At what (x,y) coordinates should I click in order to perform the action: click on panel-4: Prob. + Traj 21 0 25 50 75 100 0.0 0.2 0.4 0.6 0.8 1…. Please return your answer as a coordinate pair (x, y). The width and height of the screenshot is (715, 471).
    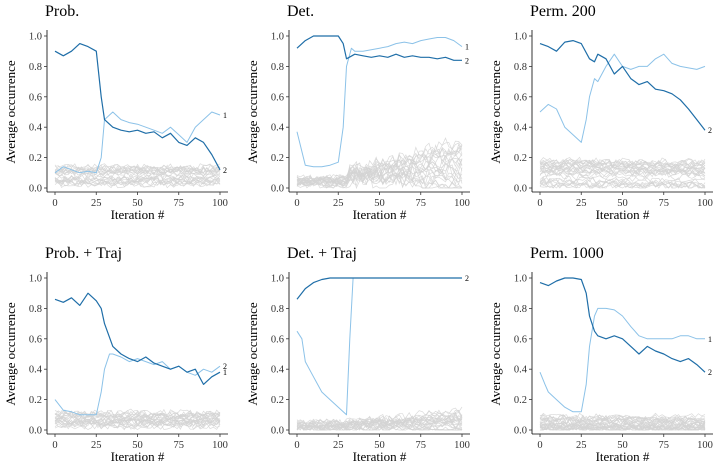
    Looking at the image, I should click on (115, 354).